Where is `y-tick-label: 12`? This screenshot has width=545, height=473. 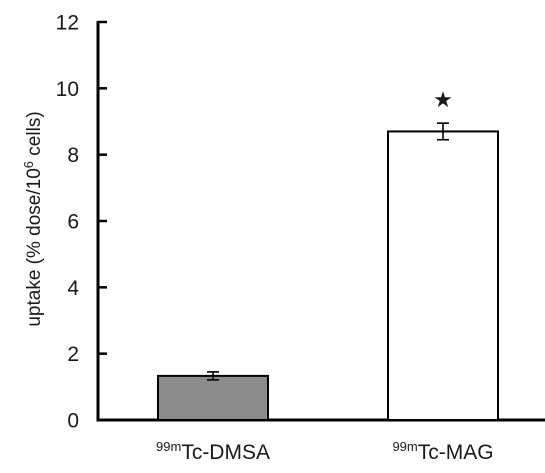
y-tick-label: 12 is located at coordinates (67, 23).